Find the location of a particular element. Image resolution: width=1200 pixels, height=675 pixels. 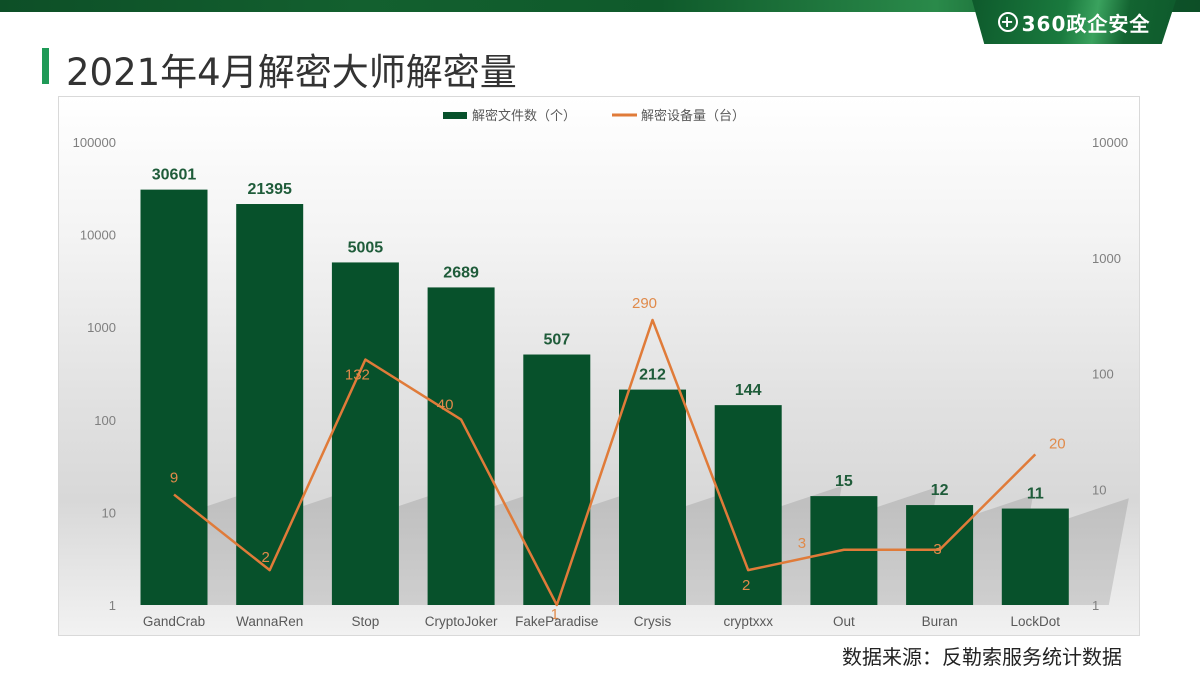

bar-value-label: 21395 is located at coordinates (269, 189).